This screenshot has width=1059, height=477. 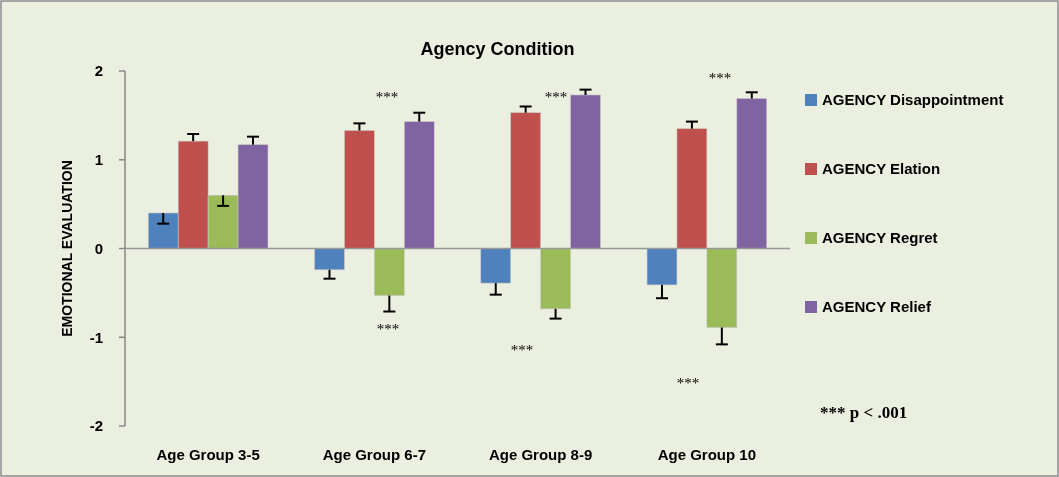 What do you see at coordinates (98, 71) in the screenshot?
I see `y-tick-label: 2` at bounding box center [98, 71].